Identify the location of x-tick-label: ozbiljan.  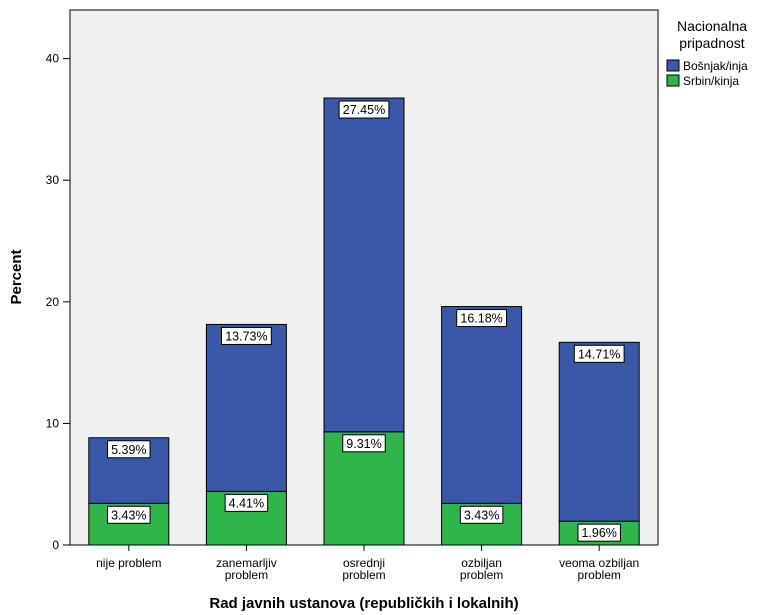
(481, 563).